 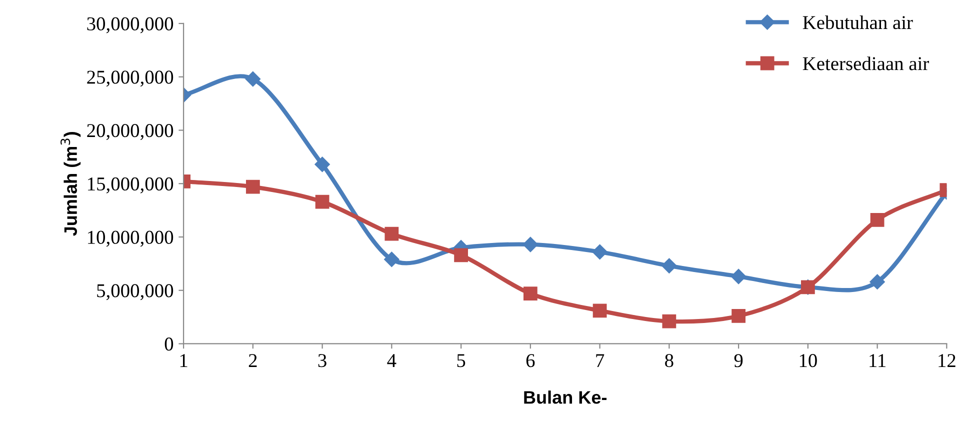 I want to click on x-tick-label: 8, so click(x=669, y=361).